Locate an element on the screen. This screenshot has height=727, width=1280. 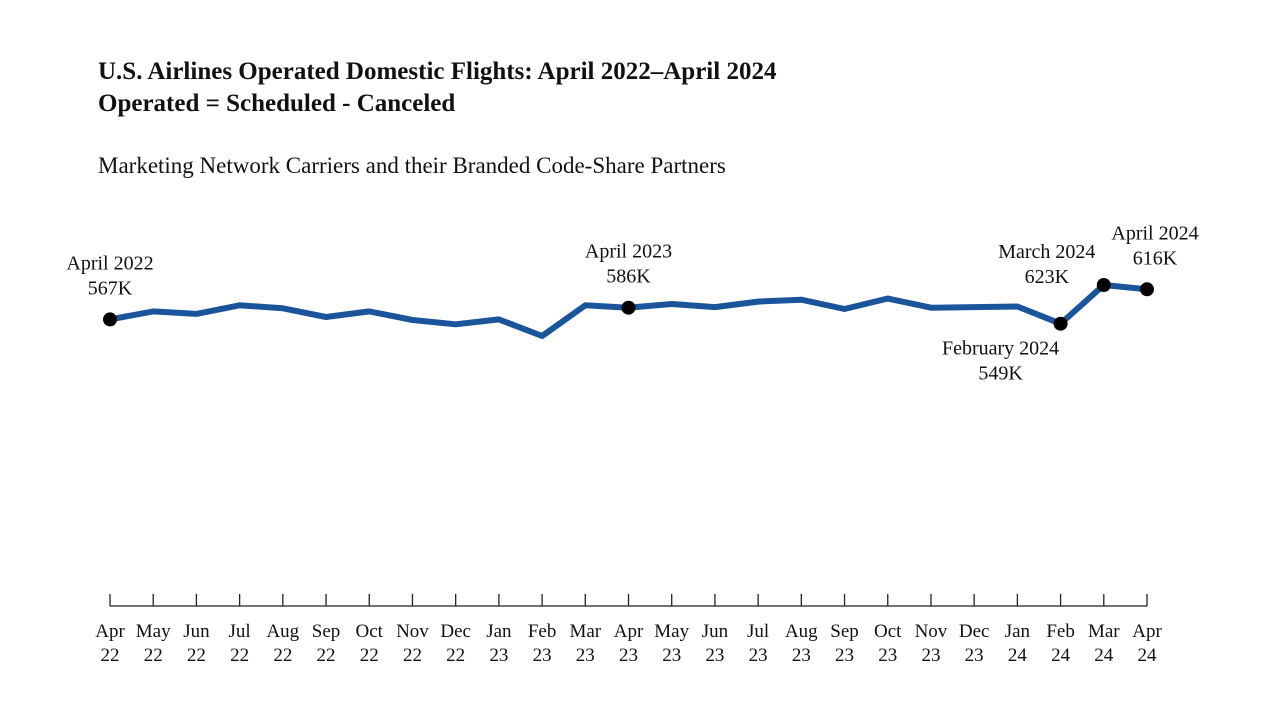
annotation-value: 549K is located at coordinates (1000, 374).